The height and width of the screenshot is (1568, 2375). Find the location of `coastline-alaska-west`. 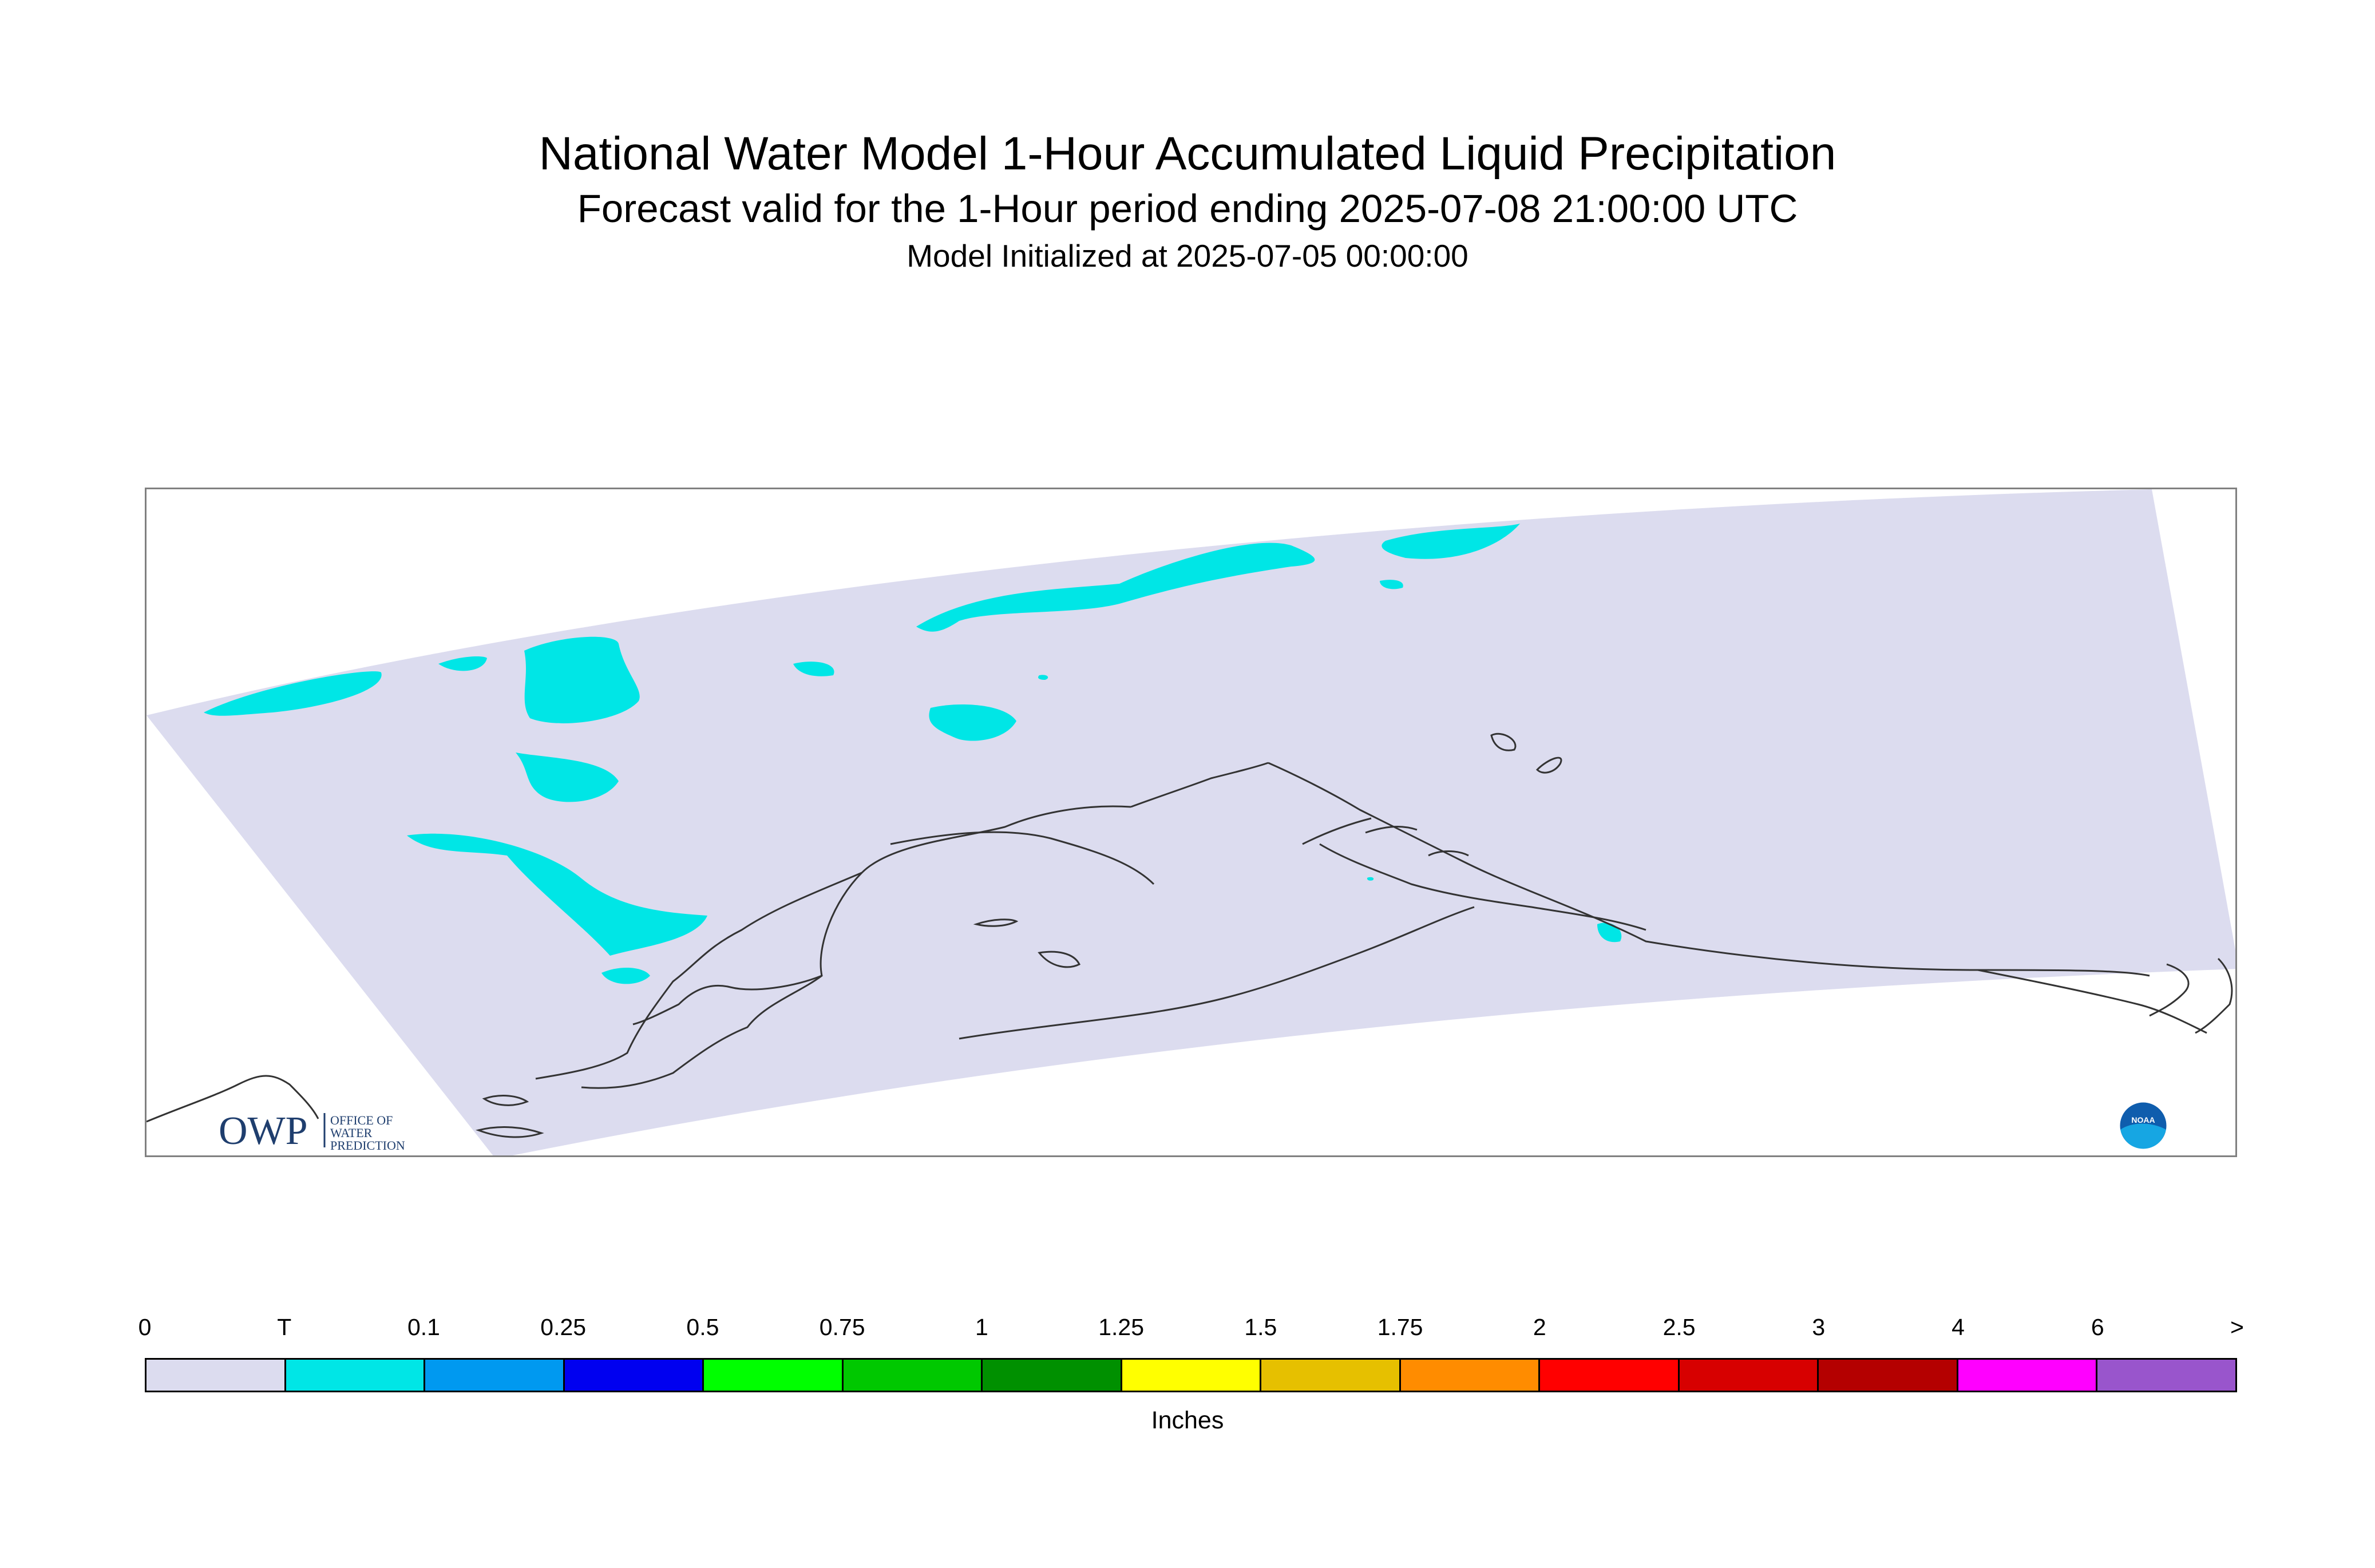

coastline-alaska-west is located at coordinates (833, 942).